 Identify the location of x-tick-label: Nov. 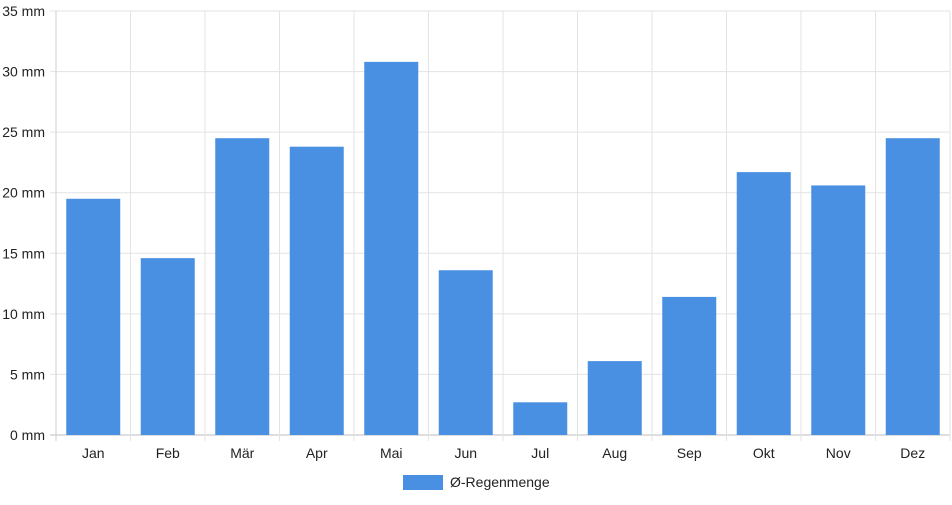
(838, 453).